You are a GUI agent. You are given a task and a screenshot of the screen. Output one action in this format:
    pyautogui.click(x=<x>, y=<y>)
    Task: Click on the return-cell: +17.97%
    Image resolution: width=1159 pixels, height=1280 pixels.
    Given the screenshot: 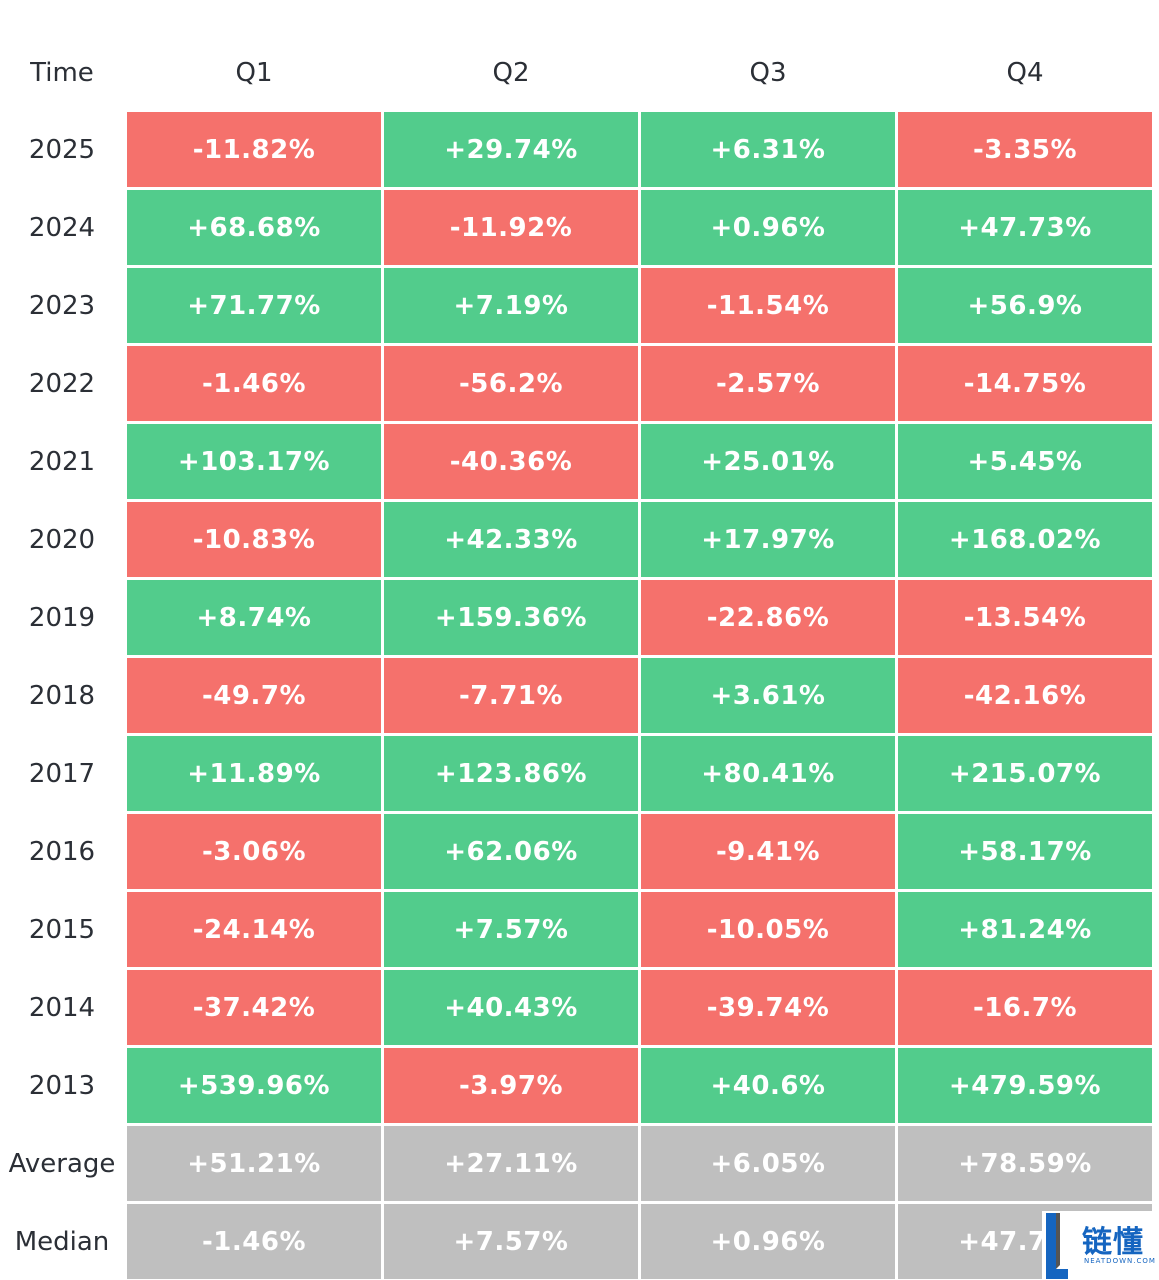 What is the action you would take?
    pyautogui.click(x=768, y=539)
    